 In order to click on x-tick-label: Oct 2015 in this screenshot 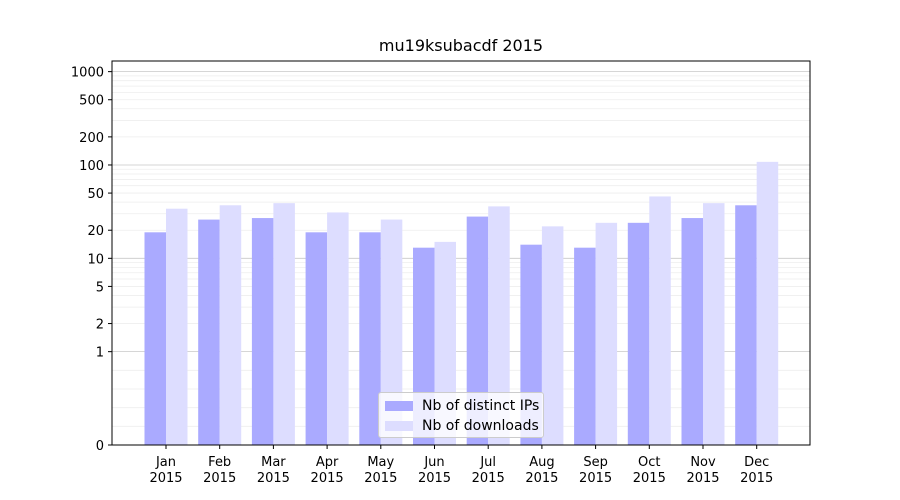, I will do `click(649, 470)`.